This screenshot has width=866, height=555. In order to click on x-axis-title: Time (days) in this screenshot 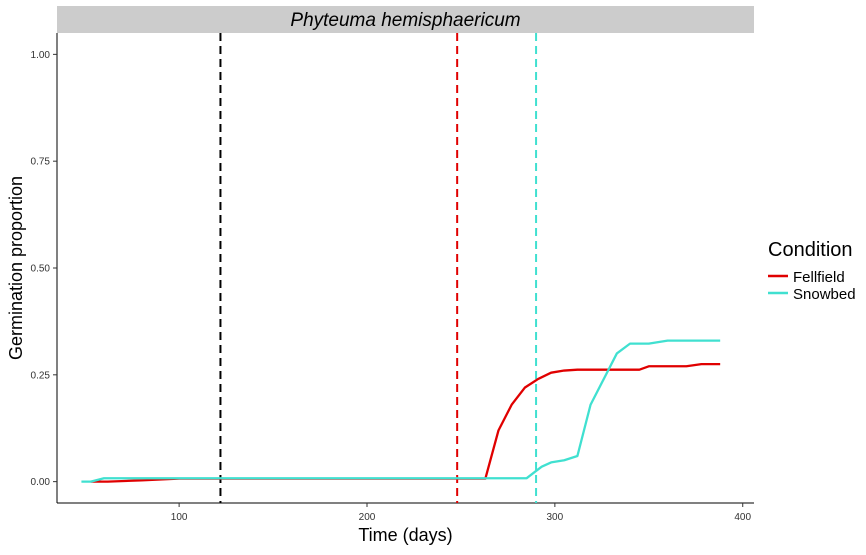, I will do `click(405, 535)`.